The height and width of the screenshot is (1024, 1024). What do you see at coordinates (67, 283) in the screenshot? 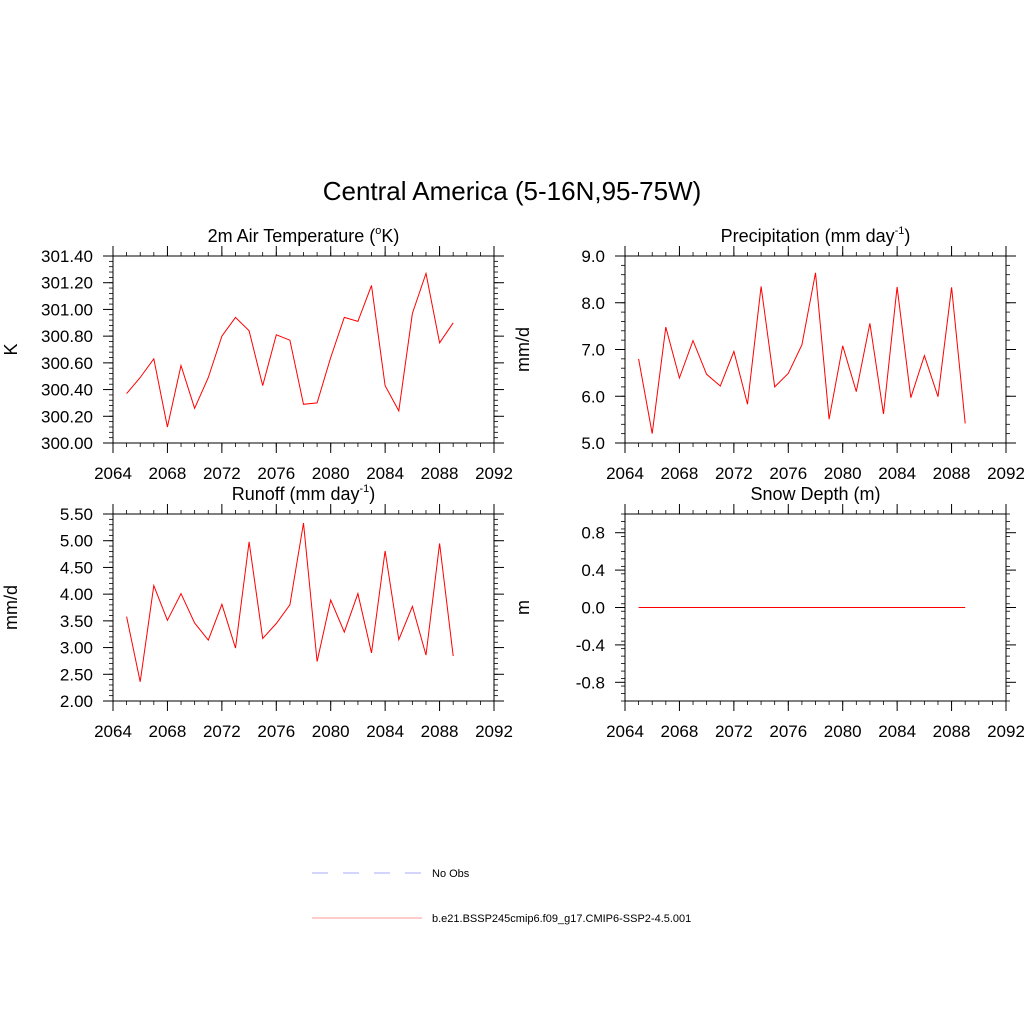
I see `air-temperature-ytick-label: 301.20` at bounding box center [67, 283].